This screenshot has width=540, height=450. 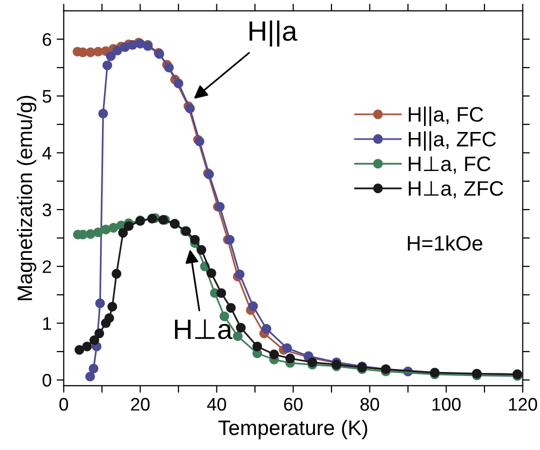 What do you see at coordinates (370, 404) in the screenshot?
I see `x-tick-label: 80` at bounding box center [370, 404].